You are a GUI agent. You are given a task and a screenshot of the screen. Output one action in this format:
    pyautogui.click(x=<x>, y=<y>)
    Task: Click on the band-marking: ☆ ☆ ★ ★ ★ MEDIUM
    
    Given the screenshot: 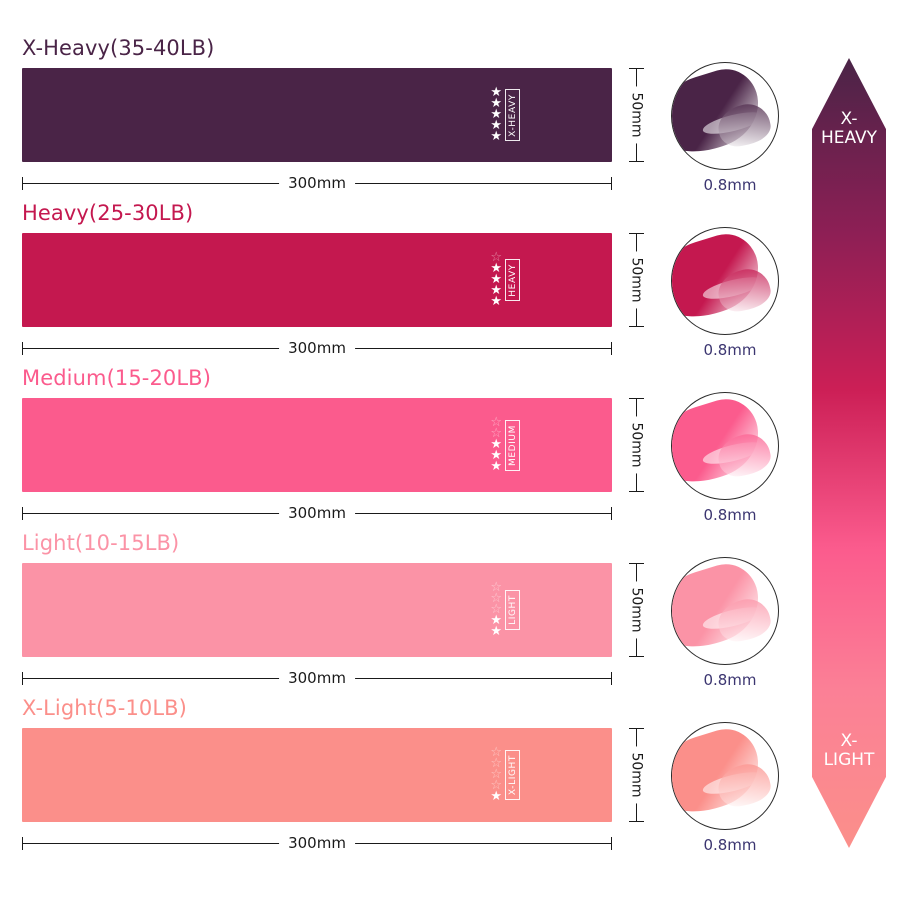 What is the action you would take?
    pyautogui.click(x=505, y=445)
    